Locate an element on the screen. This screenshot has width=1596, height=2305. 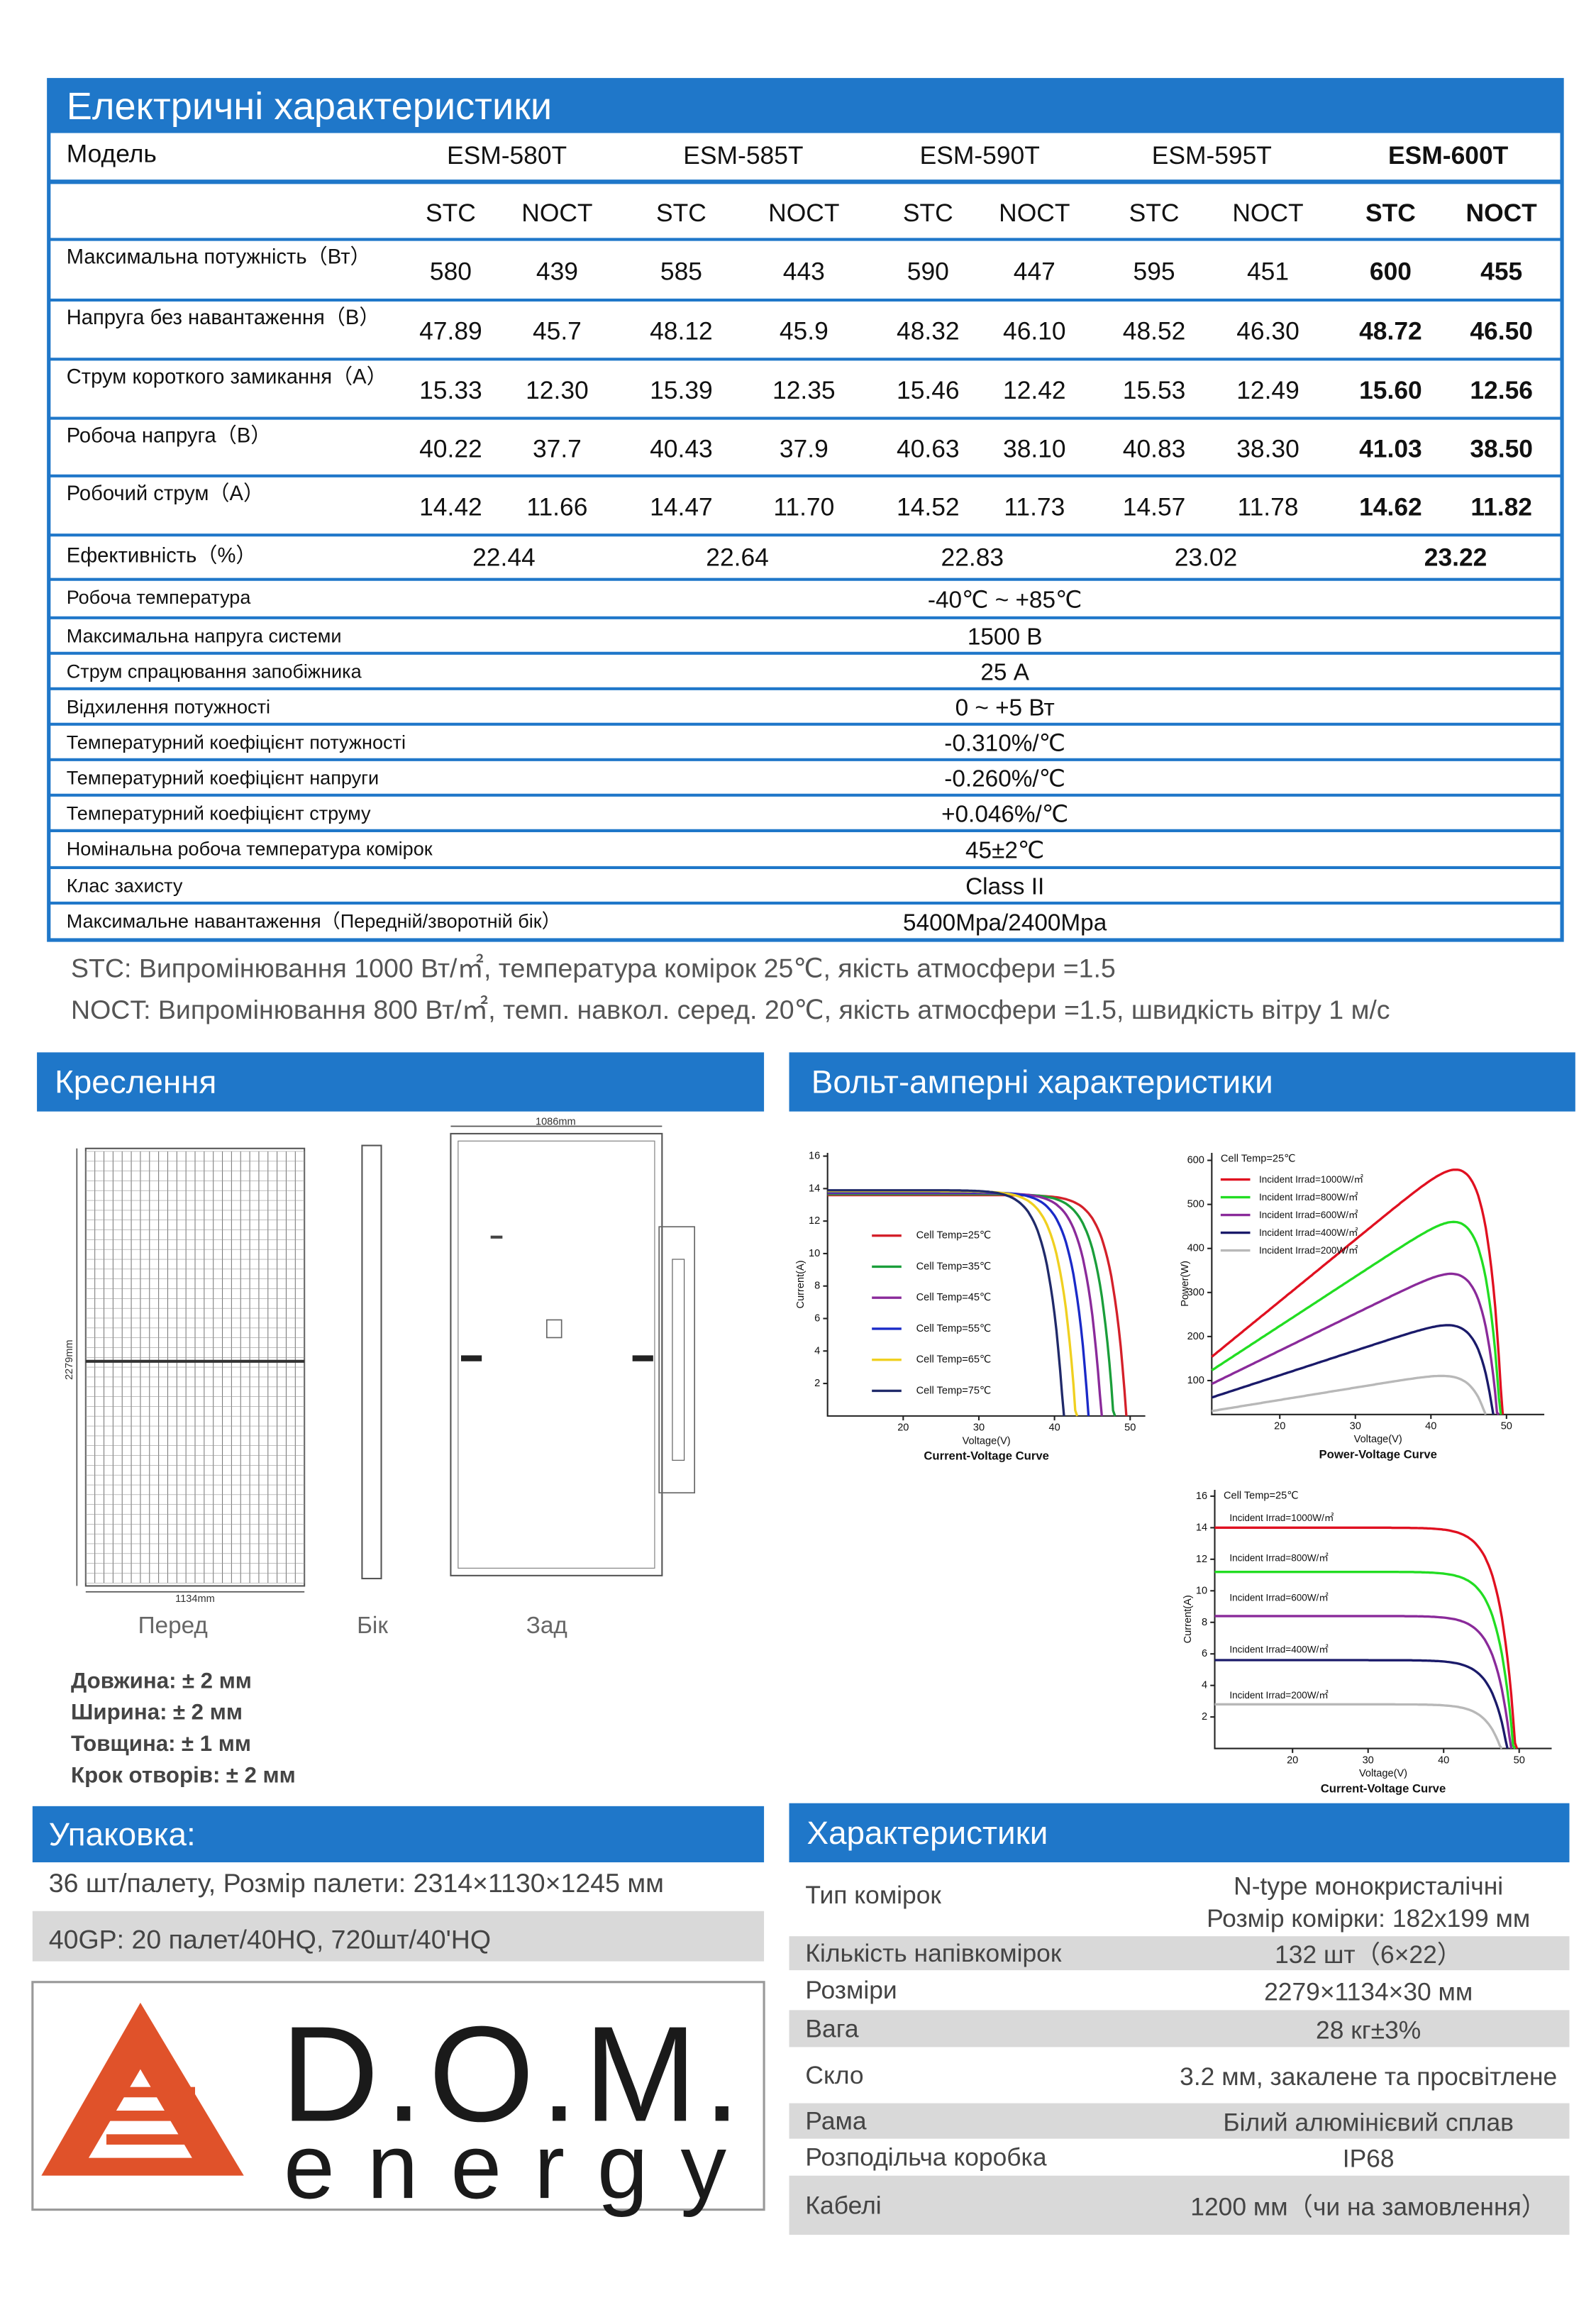
legend-label: Incident Irrad=600W/㎡ is located at coordinates (1308, 1215).